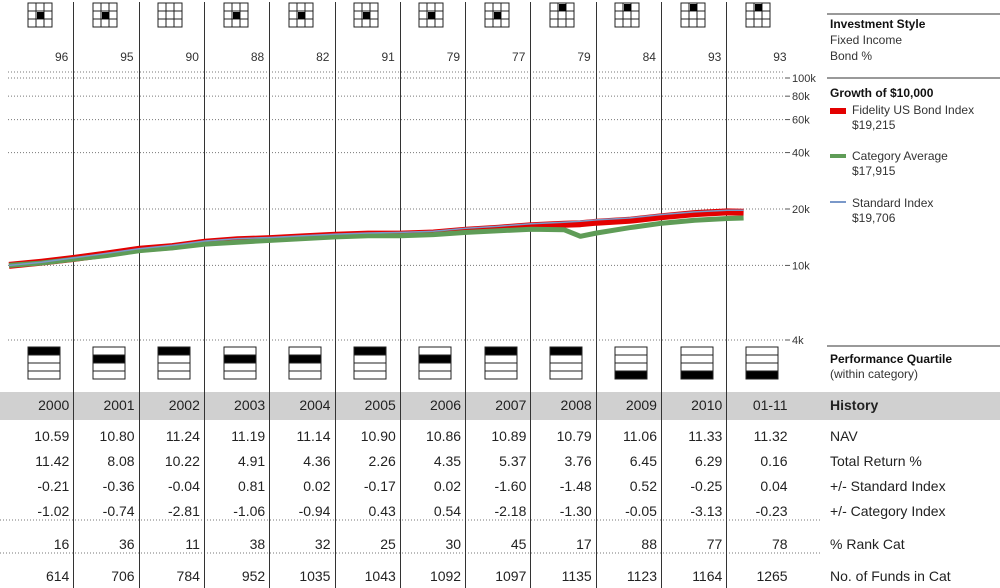  I want to click on history-year: 2000, so click(54, 405).